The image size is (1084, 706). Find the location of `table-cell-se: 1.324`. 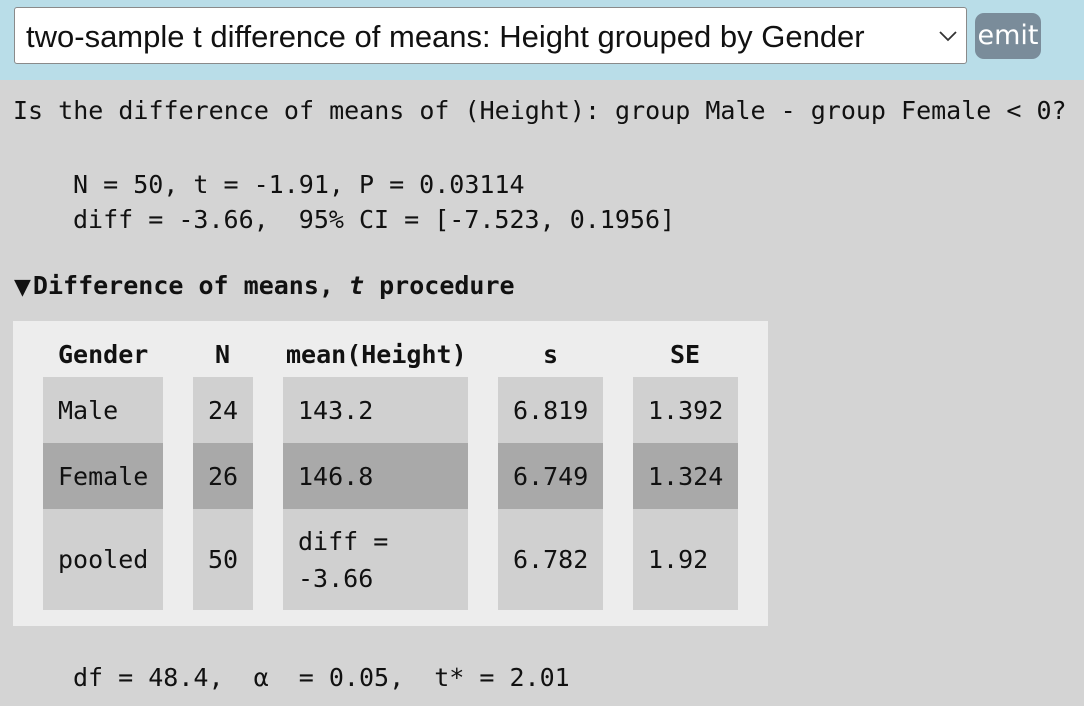

table-cell-se: 1.324 is located at coordinates (685, 476).